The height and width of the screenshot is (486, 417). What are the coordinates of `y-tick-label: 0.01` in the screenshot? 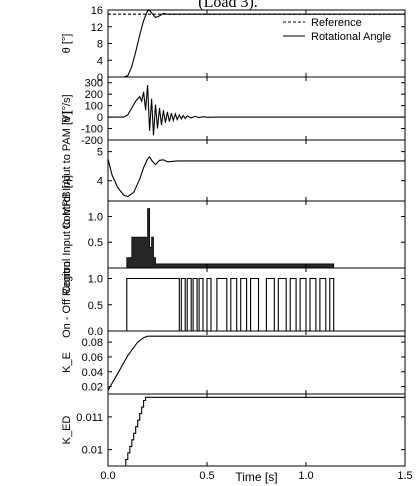 It's located at (92, 451).